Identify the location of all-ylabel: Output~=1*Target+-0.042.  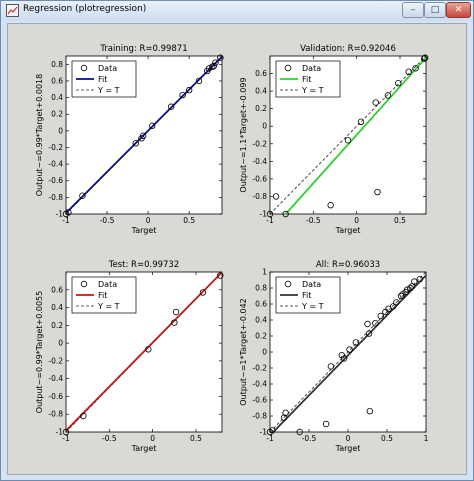
(243, 352).